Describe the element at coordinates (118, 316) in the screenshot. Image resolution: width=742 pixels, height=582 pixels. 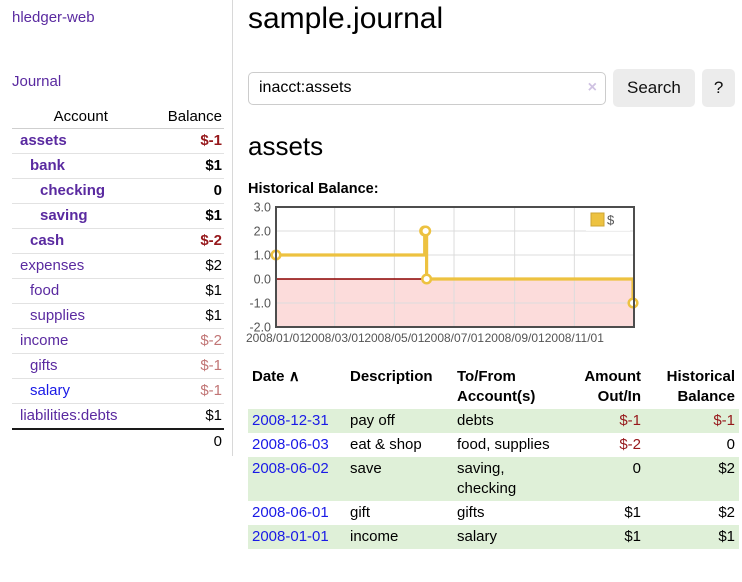
I see `account-row: supplies $1` at that location.